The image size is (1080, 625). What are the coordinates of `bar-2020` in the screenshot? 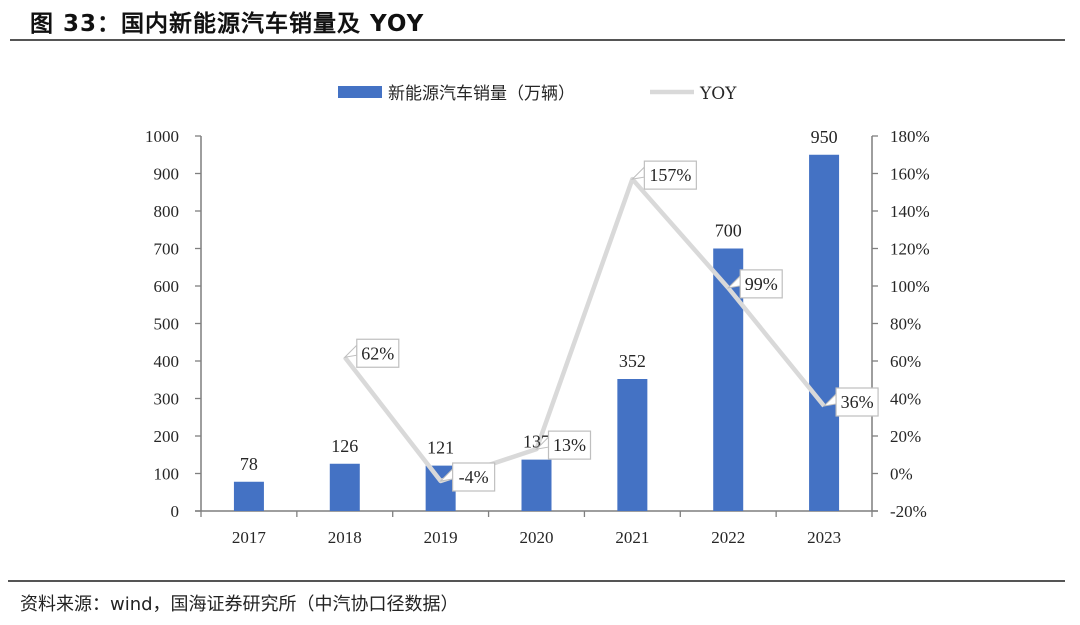 It's located at (536, 485).